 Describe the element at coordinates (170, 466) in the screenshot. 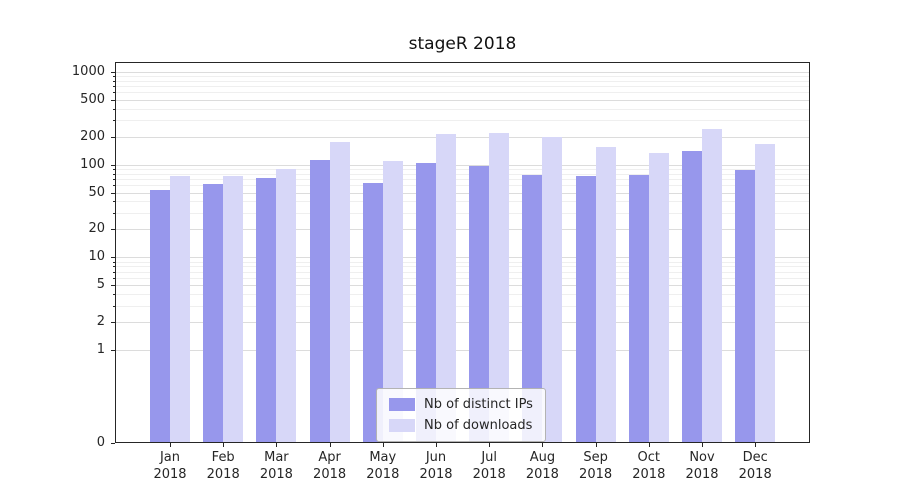

I see `x-tick-label: Jan 2018` at that location.